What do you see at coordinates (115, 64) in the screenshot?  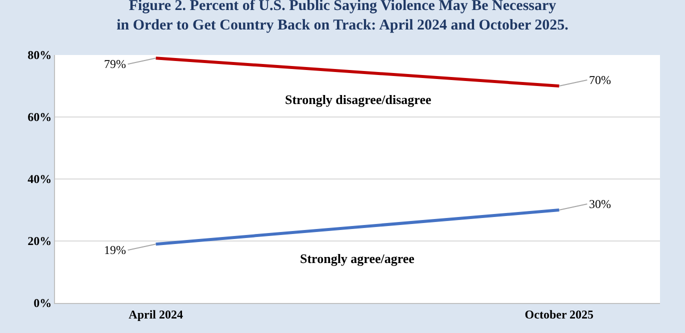 I see `data-label: 79%` at bounding box center [115, 64].